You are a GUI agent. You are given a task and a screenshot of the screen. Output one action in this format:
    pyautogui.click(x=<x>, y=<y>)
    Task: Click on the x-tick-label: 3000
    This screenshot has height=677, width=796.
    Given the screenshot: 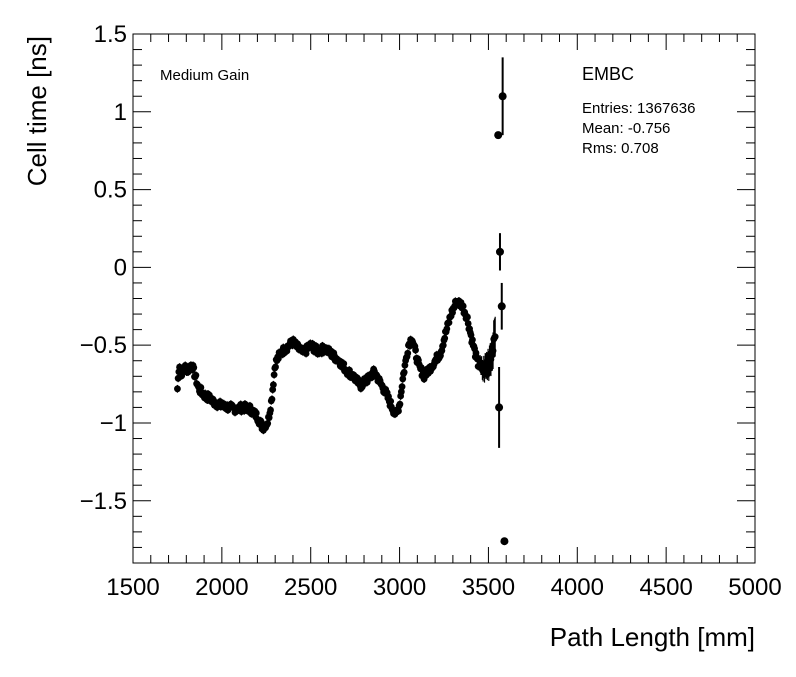 What is the action you would take?
    pyautogui.click(x=399, y=587)
    